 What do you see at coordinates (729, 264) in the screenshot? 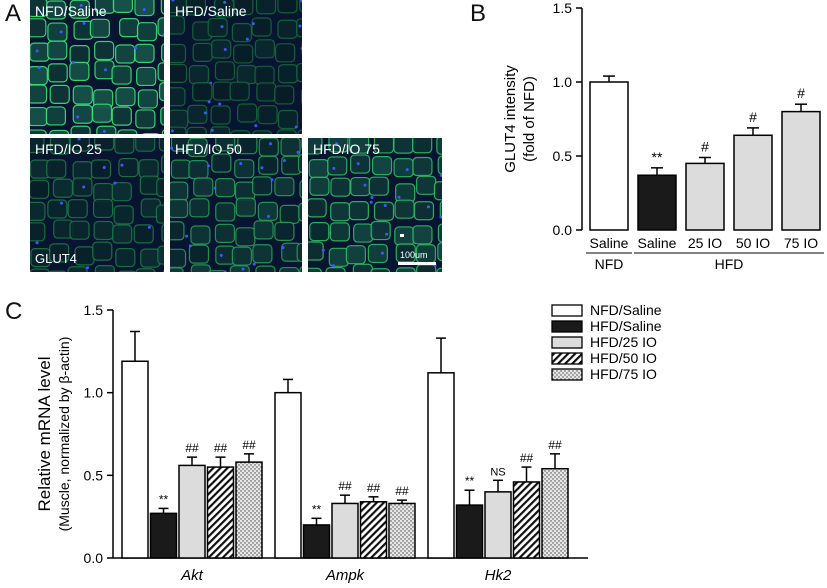
I see `group-label: HFD` at bounding box center [729, 264].